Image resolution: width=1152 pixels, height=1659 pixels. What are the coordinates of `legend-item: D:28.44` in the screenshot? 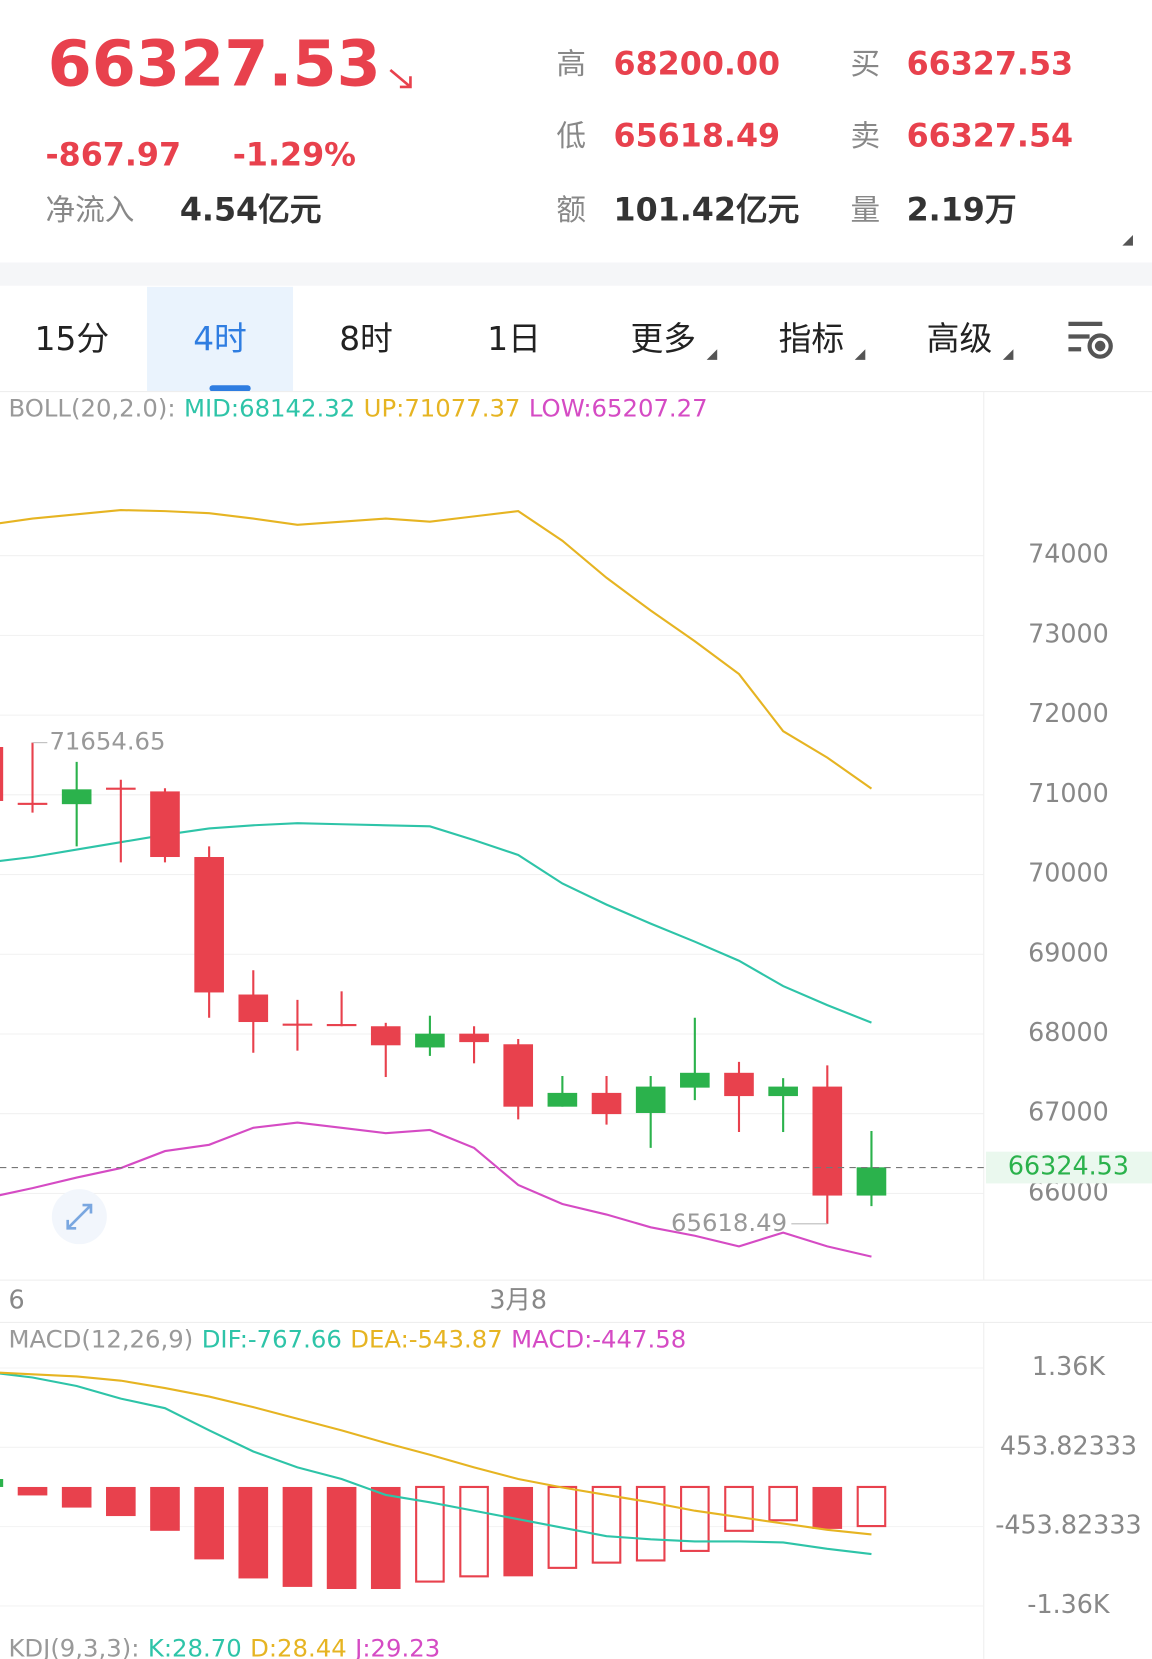 It's located at (298, 1646).